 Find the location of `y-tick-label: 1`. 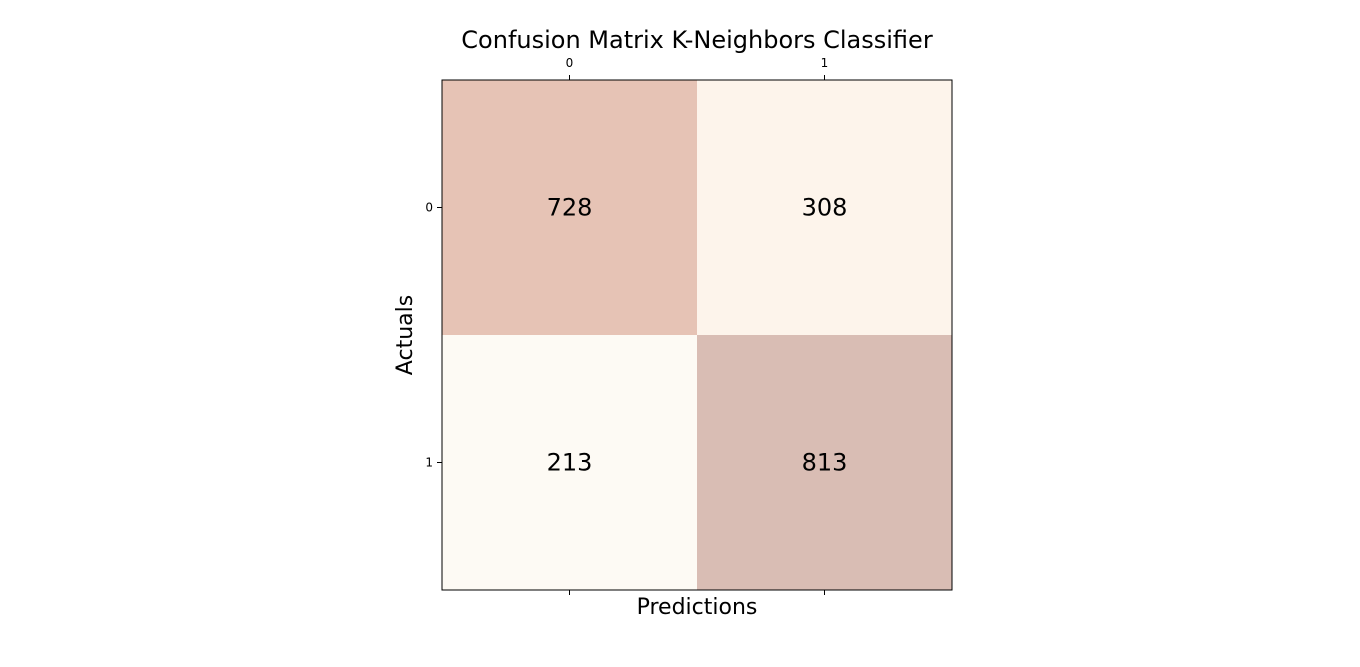

y-tick-label: 1 is located at coordinates (429, 463).